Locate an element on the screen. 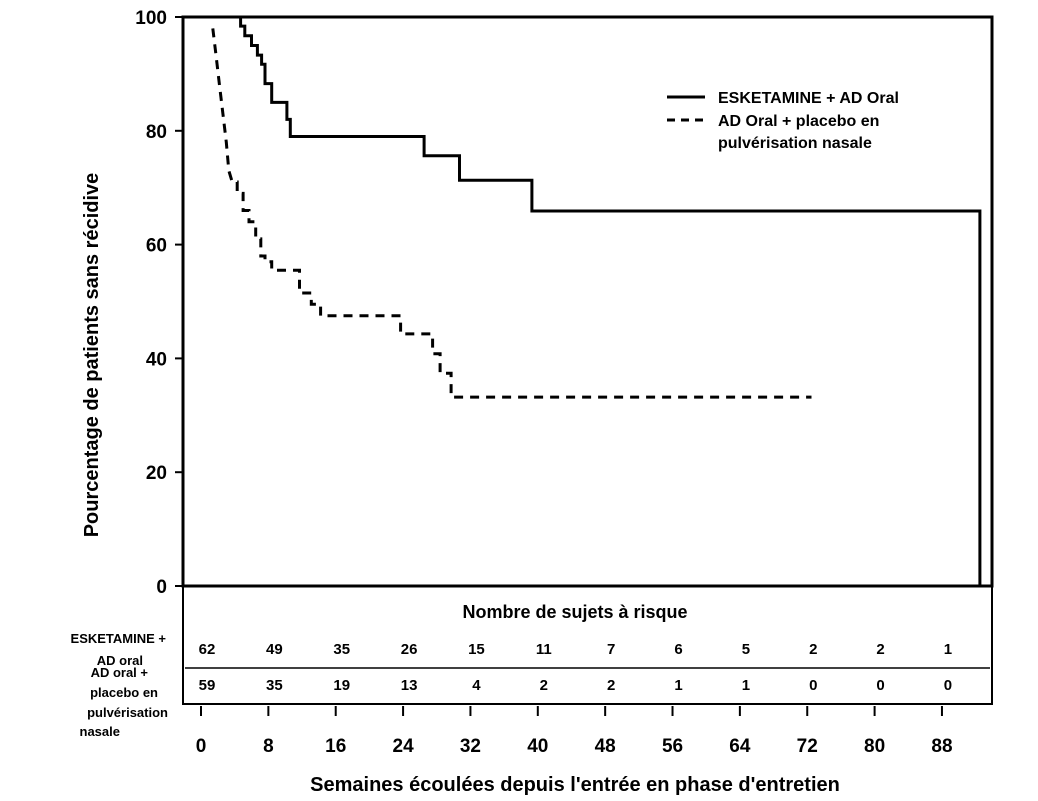 The height and width of the screenshot is (801, 1038). risk-row2-label-line2: placebo en is located at coordinates (124, 692).